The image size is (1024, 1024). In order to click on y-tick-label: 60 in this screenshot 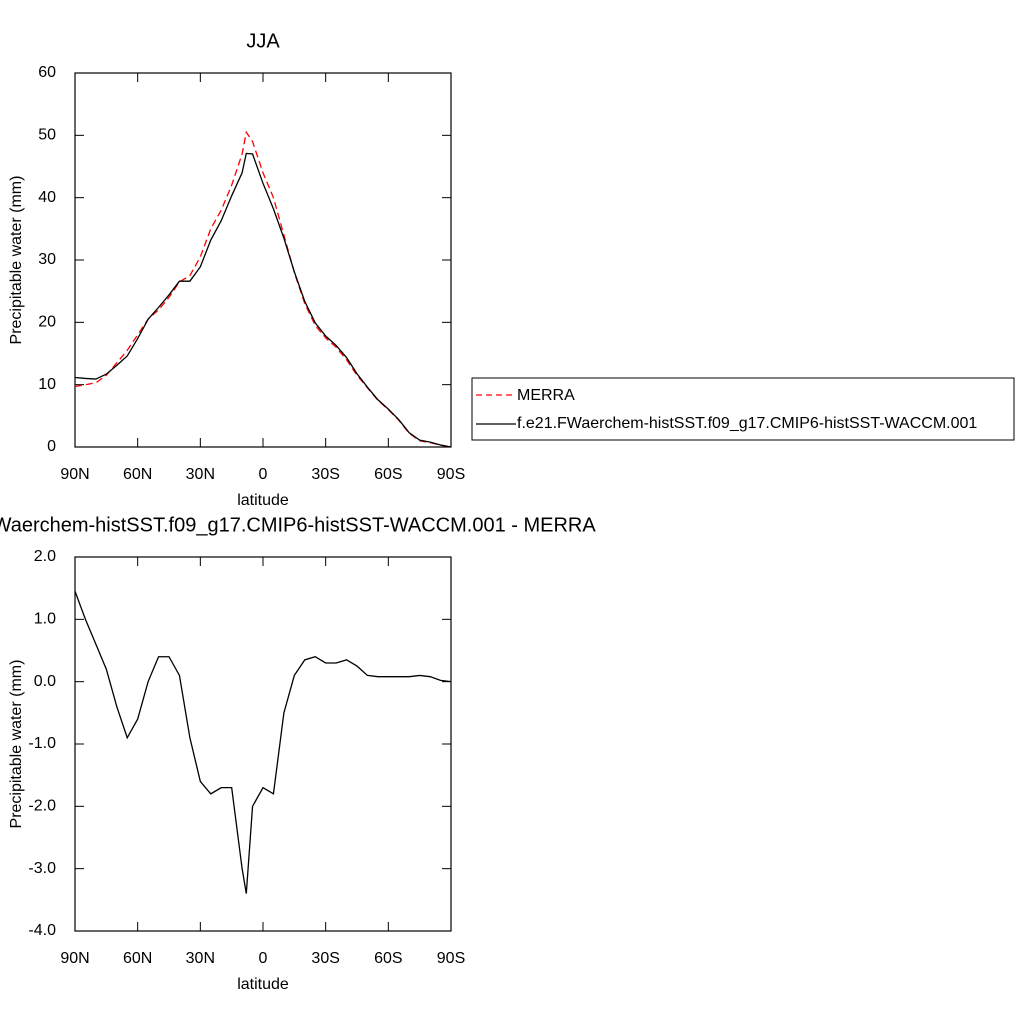, I will do `click(47, 72)`.